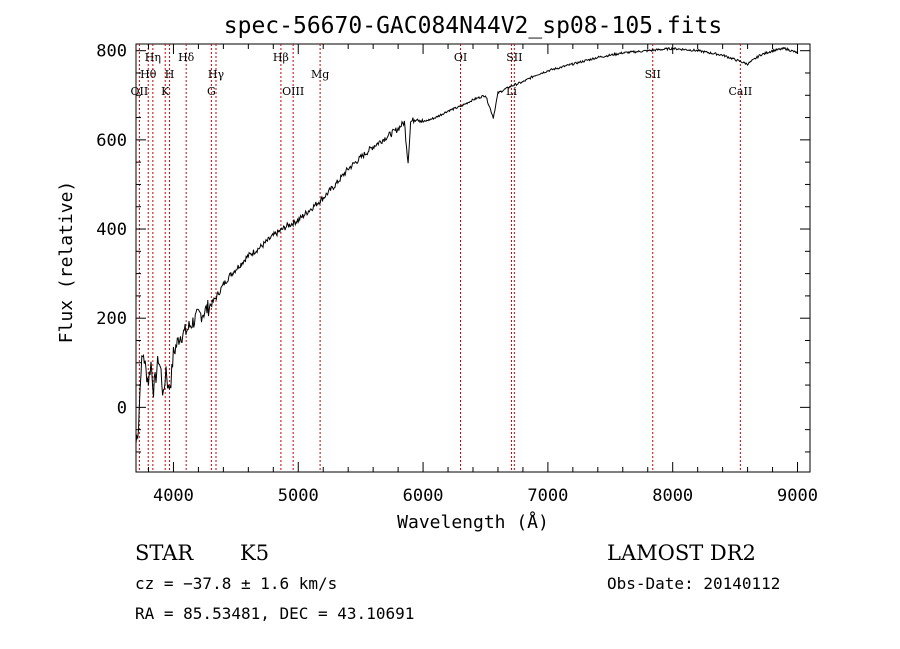 The height and width of the screenshot is (649, 900). What do you see at coordinates (547, 496) in the screenshot?
I see `x-tick-label: 7000` at bounding box center [547, 496].